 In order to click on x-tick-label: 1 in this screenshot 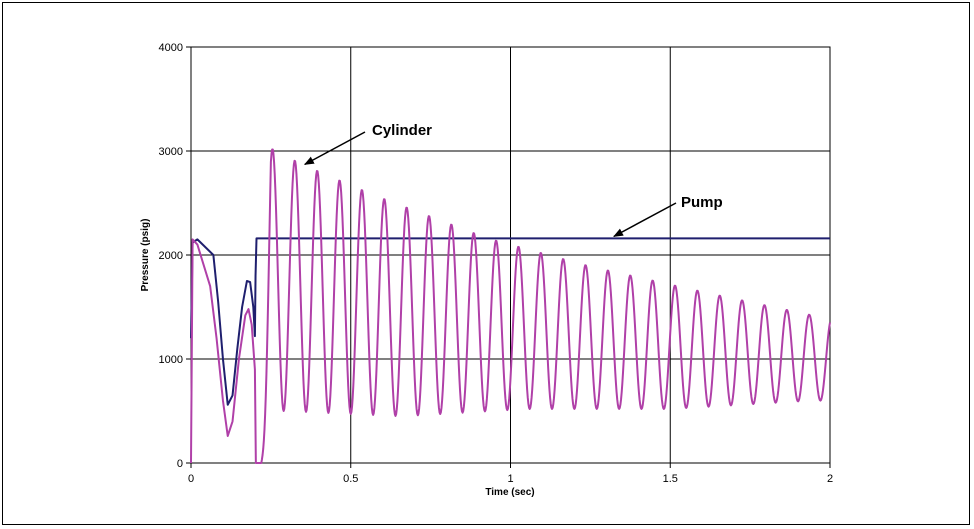, I will do `click(510, 479)`.